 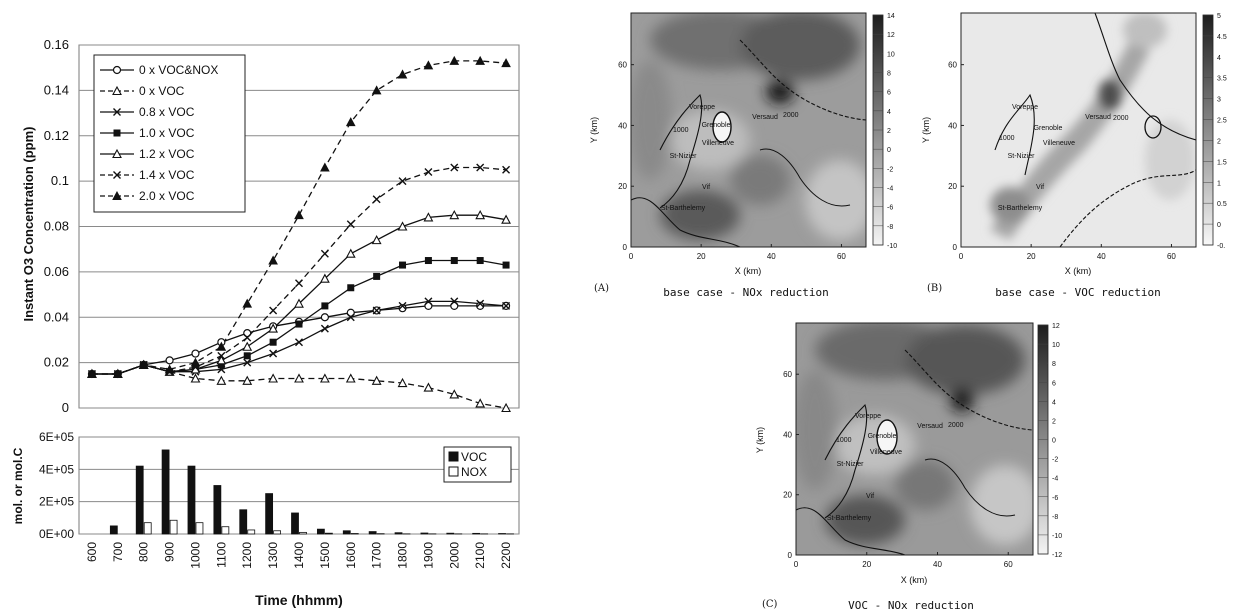 I want to click on ozone-y-axis-label: Instant O3 Concentration (ppm), so click(x=28, y=224).